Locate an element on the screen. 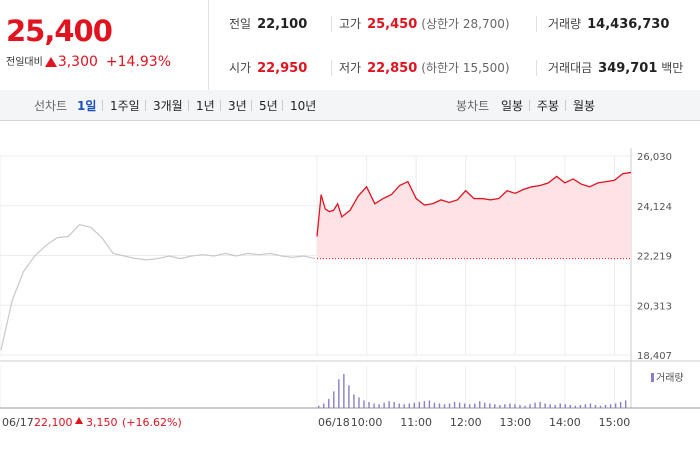 The width and height of the screenshot is (700, 450). stat-open: 시가 22,950 is located at coordinates (268, 67).